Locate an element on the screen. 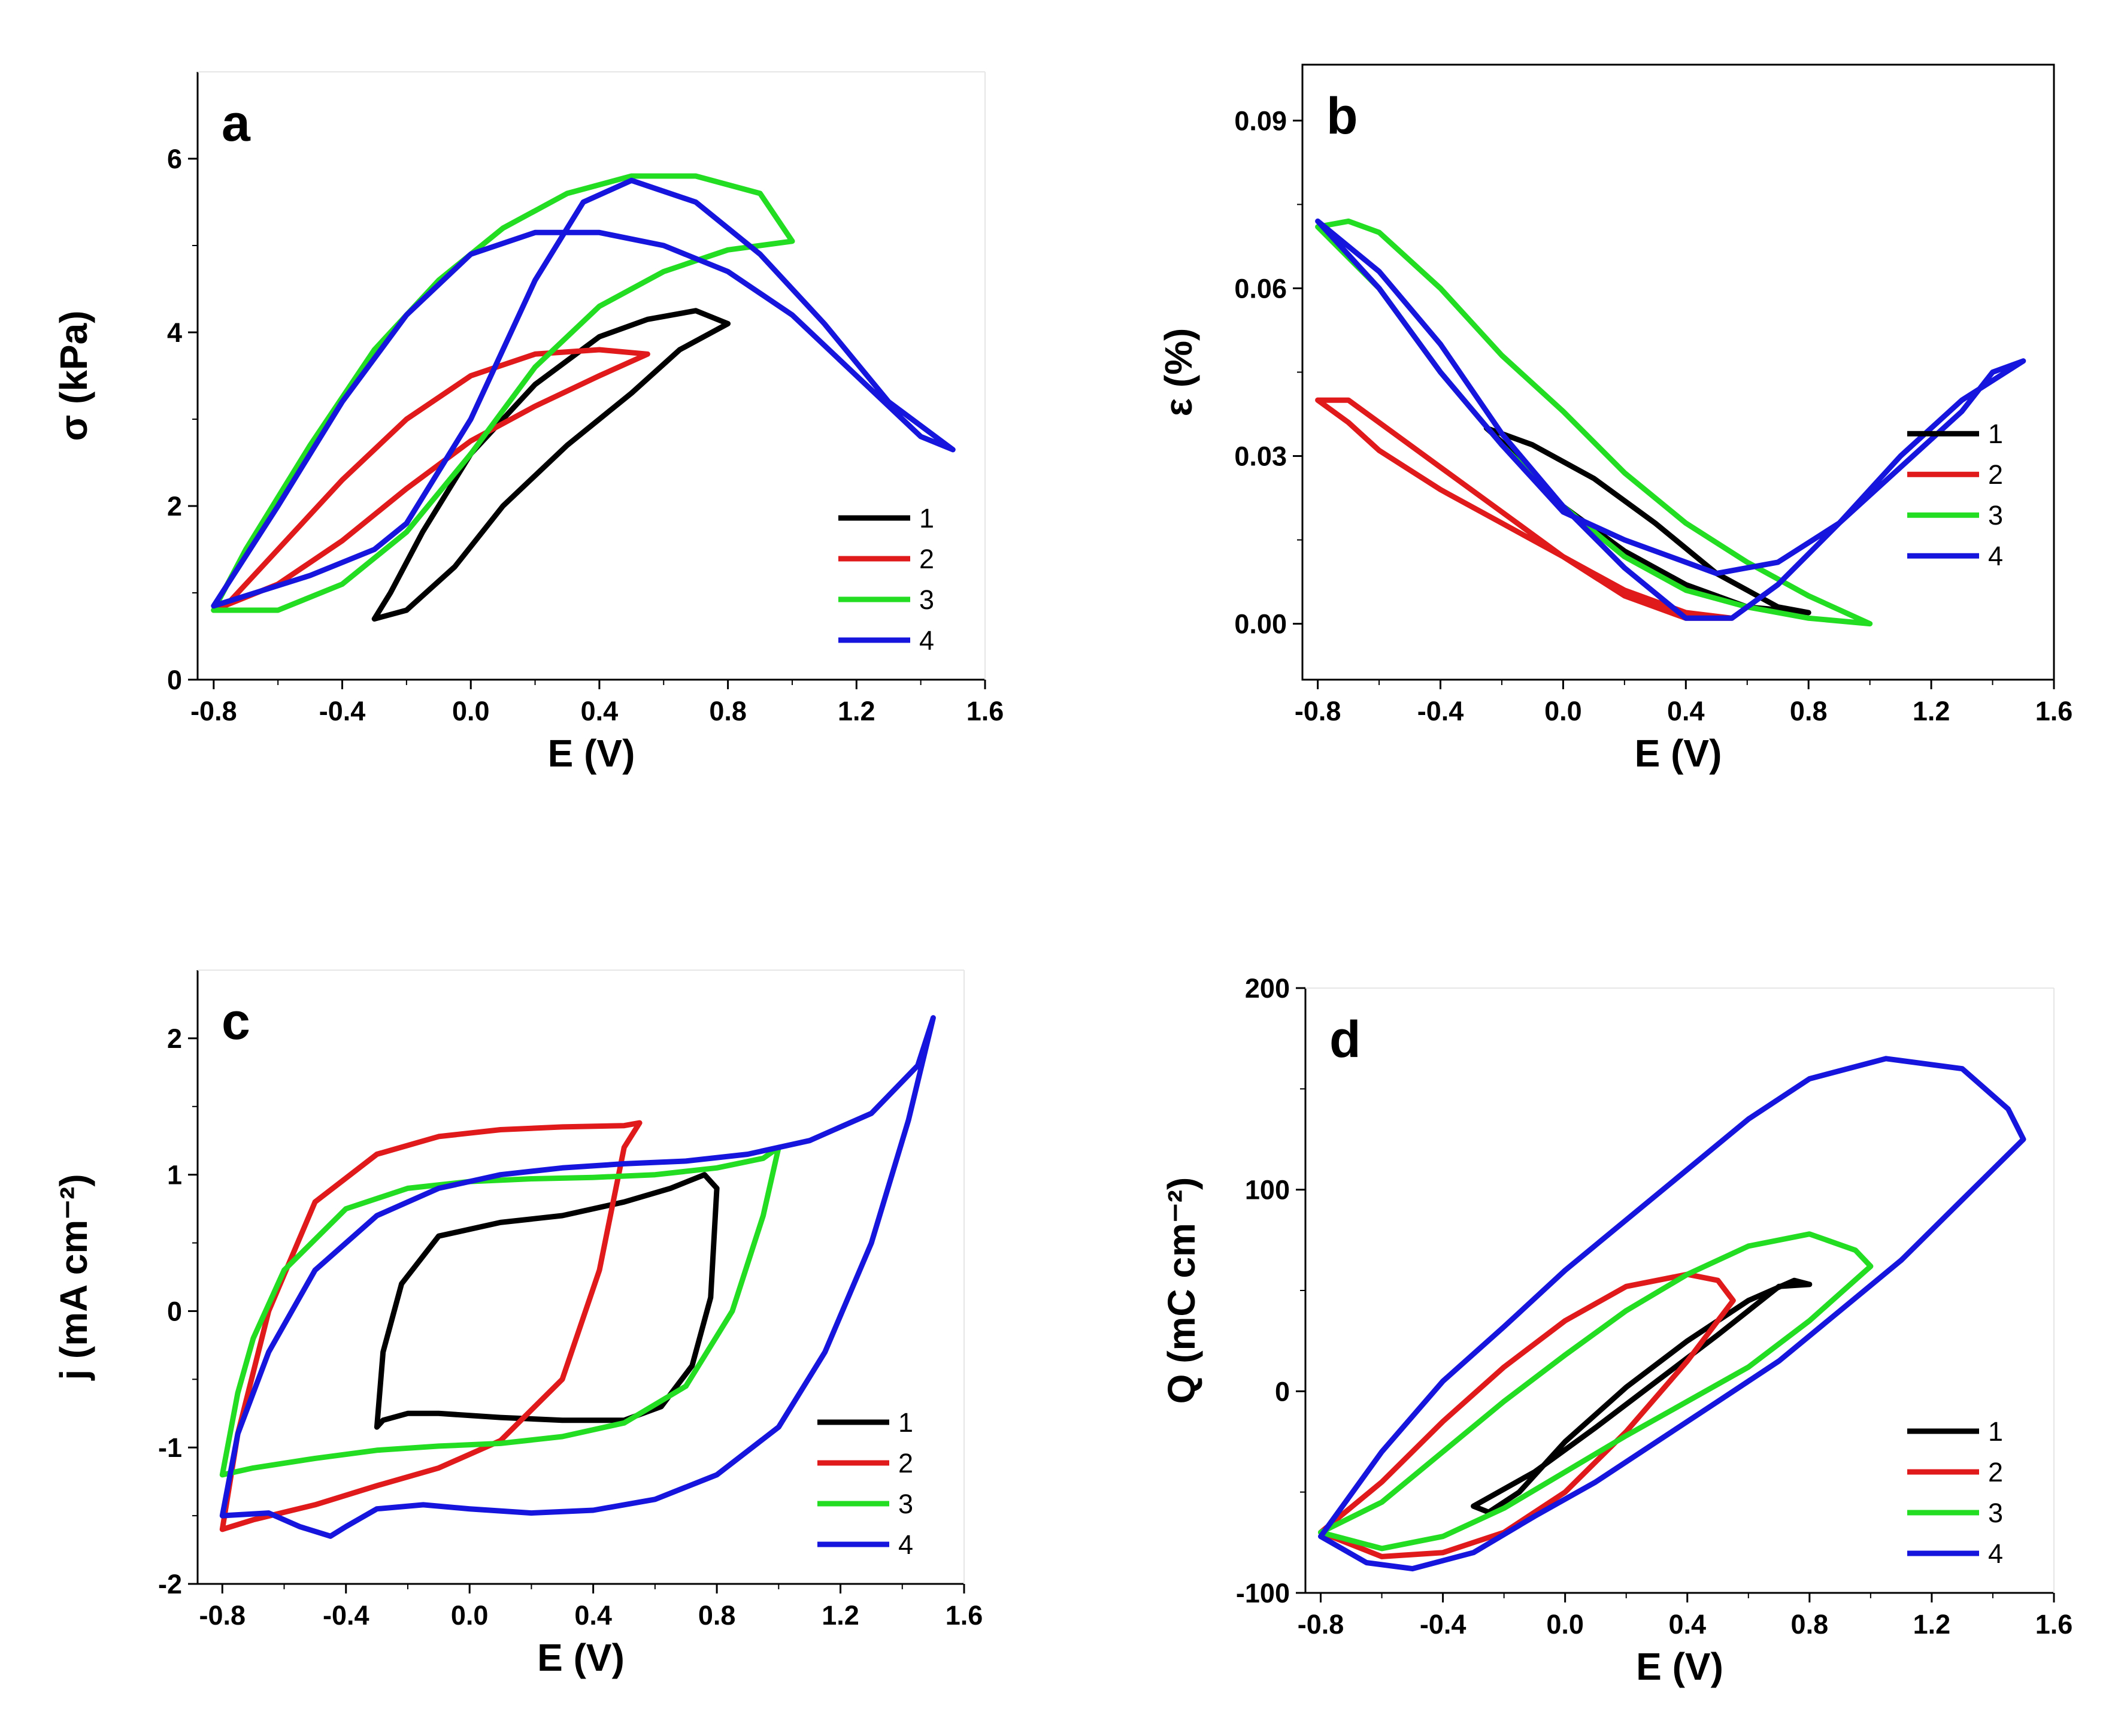 This screenshot has width=2124, height=1736. y-tick-label: 4 is located at coordinates (174, 333).